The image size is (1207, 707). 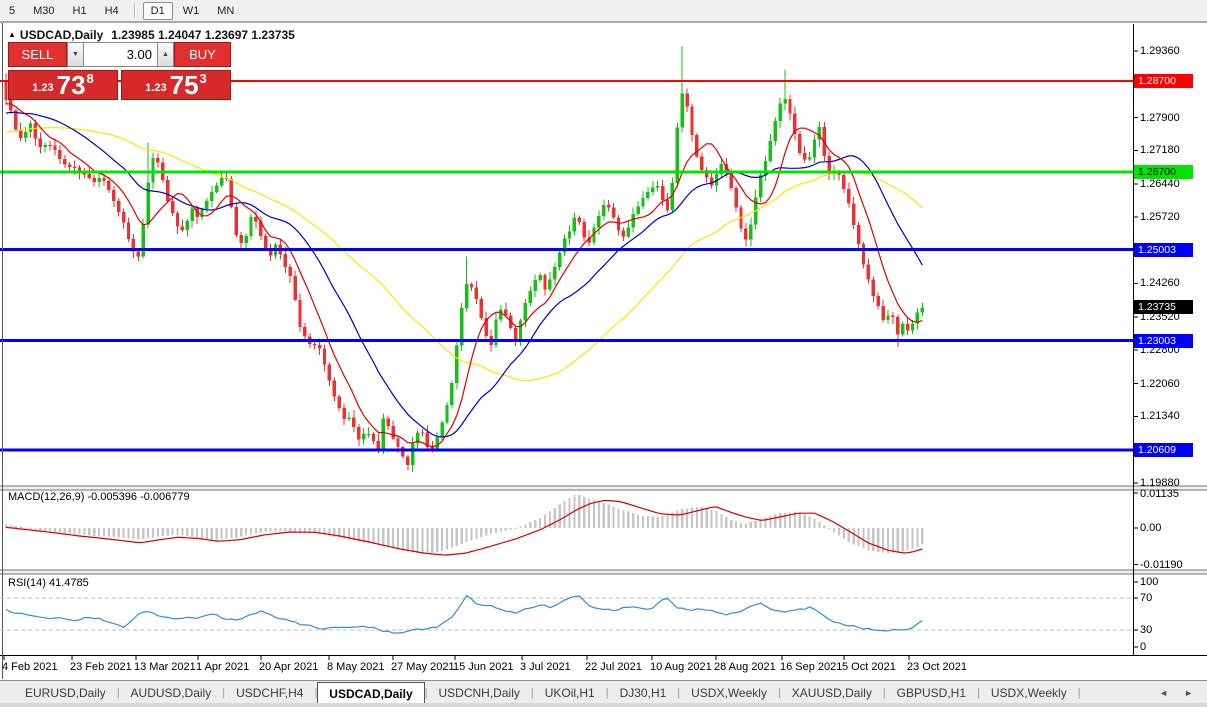 What do you see at coordinates (1160, 51) in the screenshot?
I see `price-tick-label: 1.29360` at bounding box center [1160, 51].